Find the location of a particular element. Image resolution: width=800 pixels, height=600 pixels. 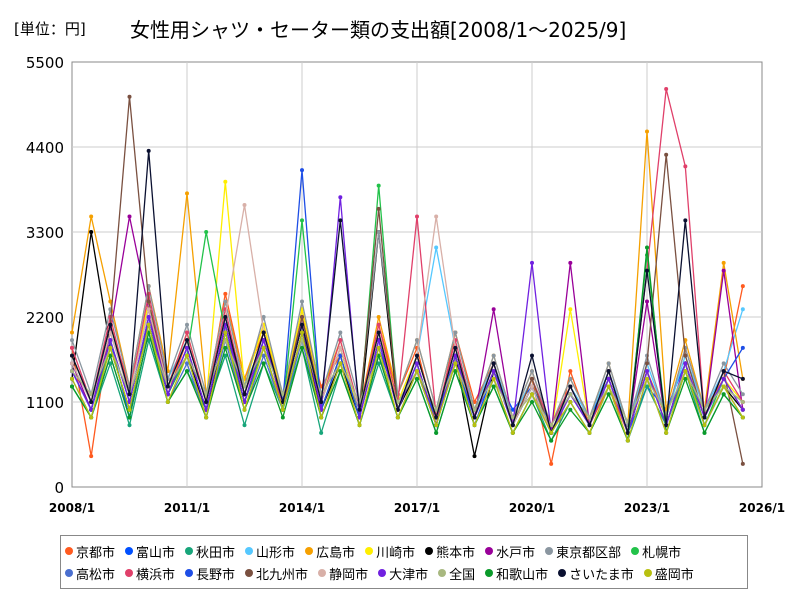

legend-item: 山形市 is located at coordinates (270, 551).